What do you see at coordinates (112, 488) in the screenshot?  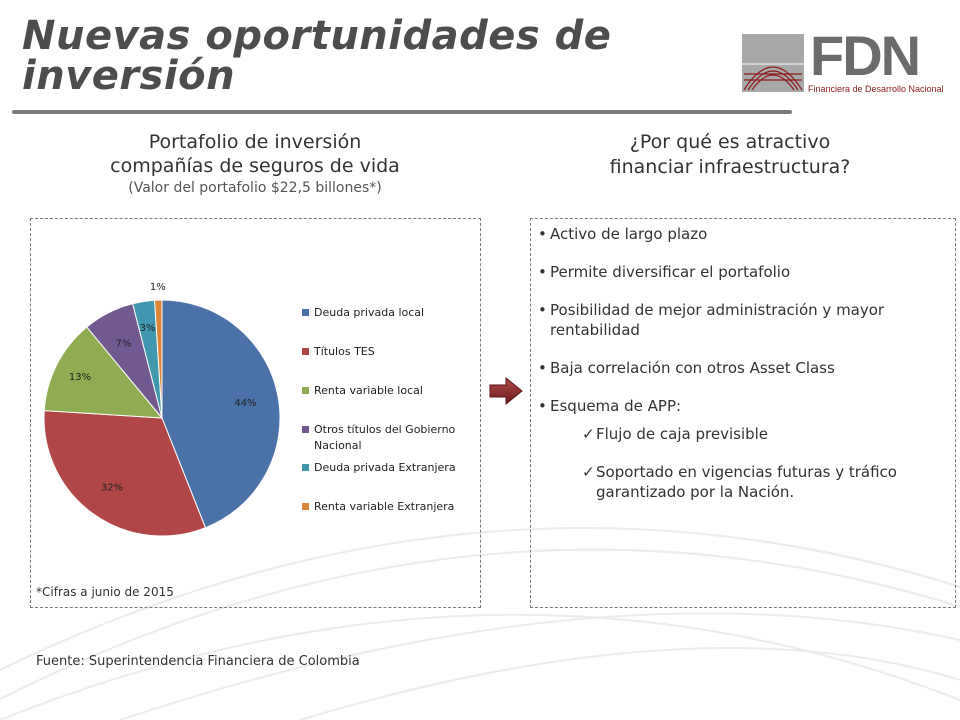 I see `pie-data-label: 32%` at bounding box center [112, 488].